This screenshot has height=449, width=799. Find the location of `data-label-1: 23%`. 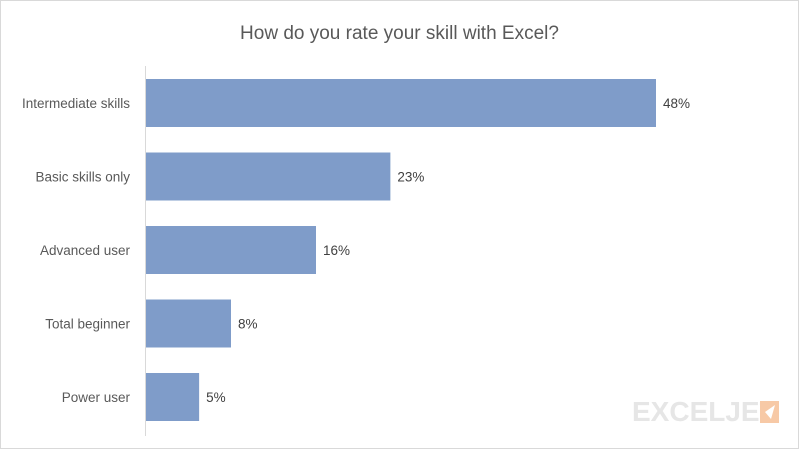

data-label-1: 23% is located at coordinates (410, 177).